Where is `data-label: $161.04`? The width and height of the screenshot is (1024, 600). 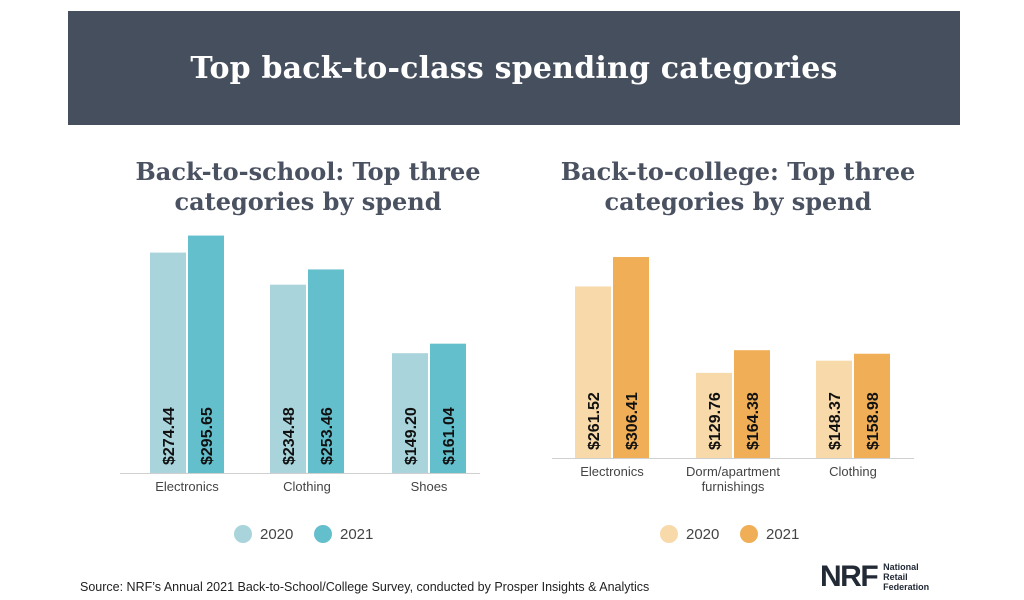 data-label: $161.04 is located at coordinates (449, 436).